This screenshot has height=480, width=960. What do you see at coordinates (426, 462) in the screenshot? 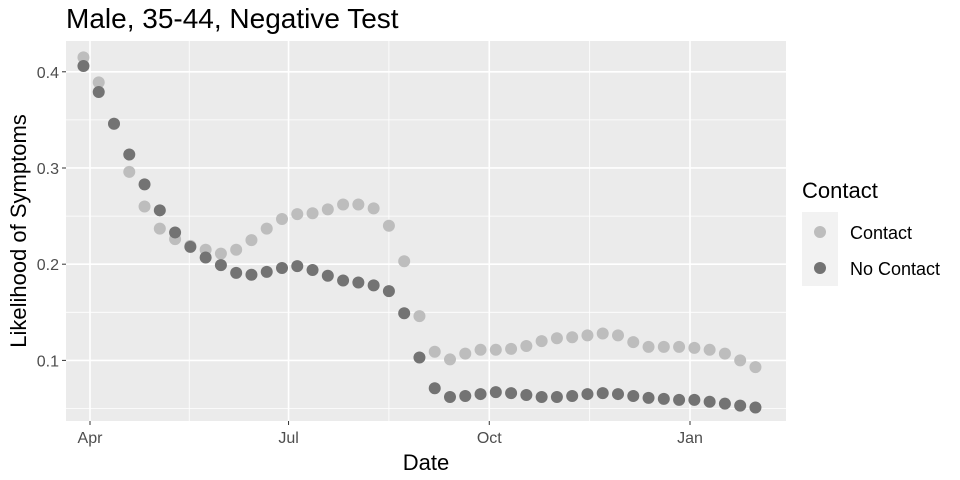
I see `x-axis-title: Date` at bounding box center [426, 462].